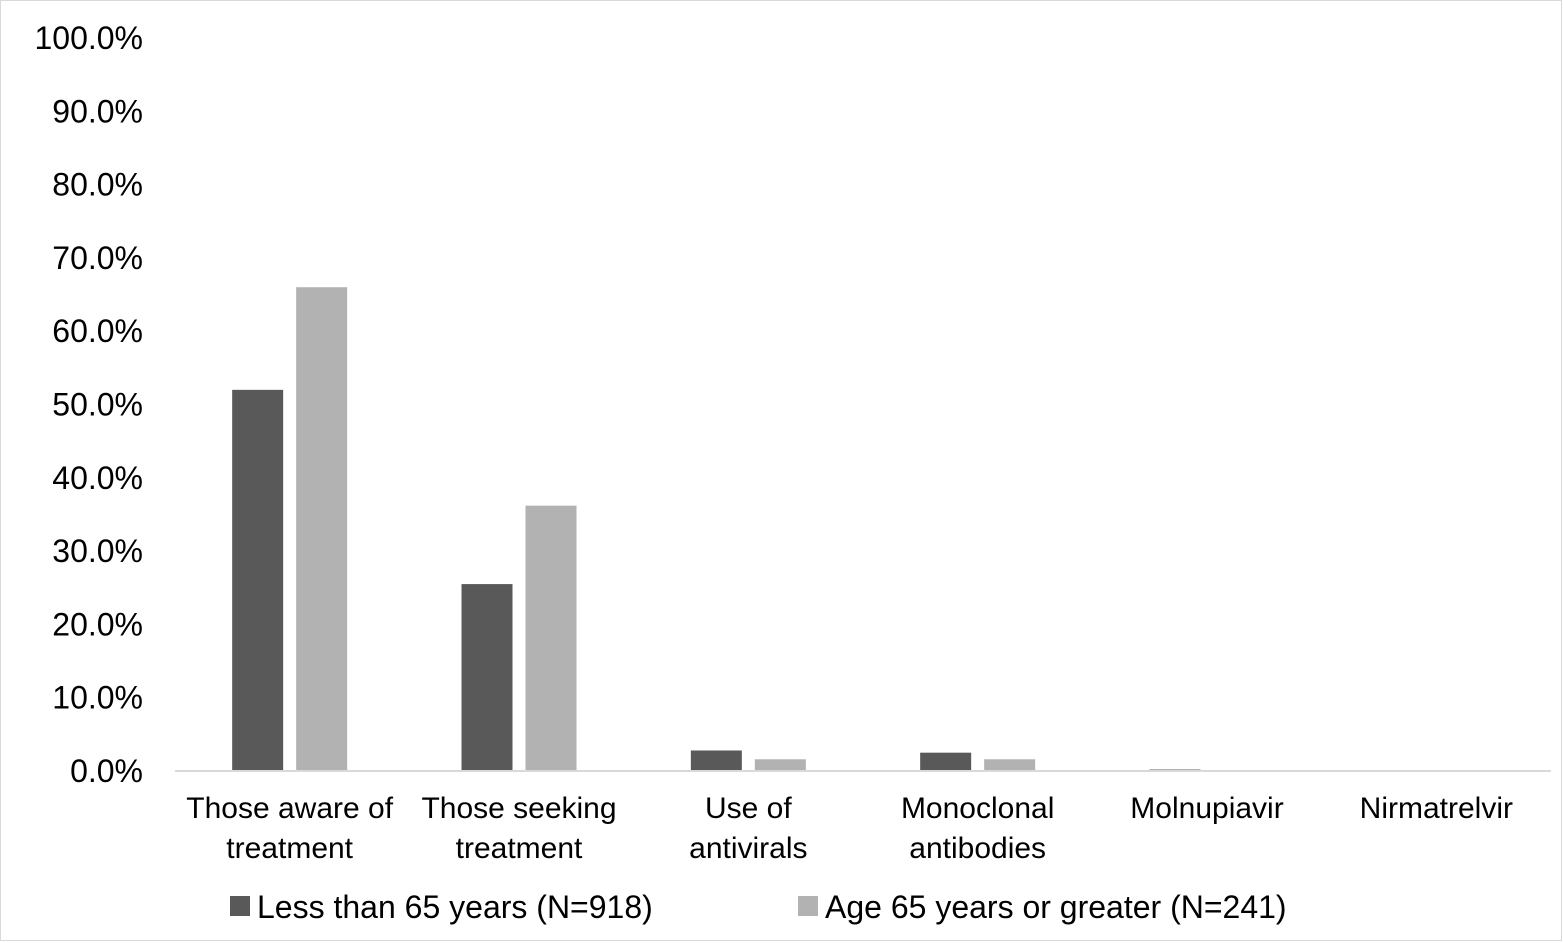  I want to click on y-tick-label: 10.0%, so click(97, 698).